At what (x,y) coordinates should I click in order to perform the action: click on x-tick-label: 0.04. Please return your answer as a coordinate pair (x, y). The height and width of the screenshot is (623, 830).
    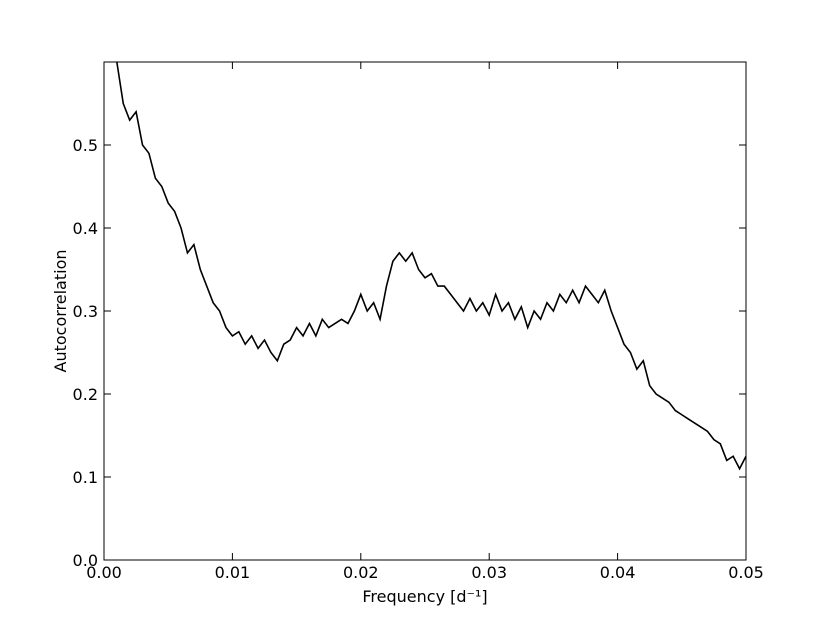
    Looking at the image, I should click on (618, 572).